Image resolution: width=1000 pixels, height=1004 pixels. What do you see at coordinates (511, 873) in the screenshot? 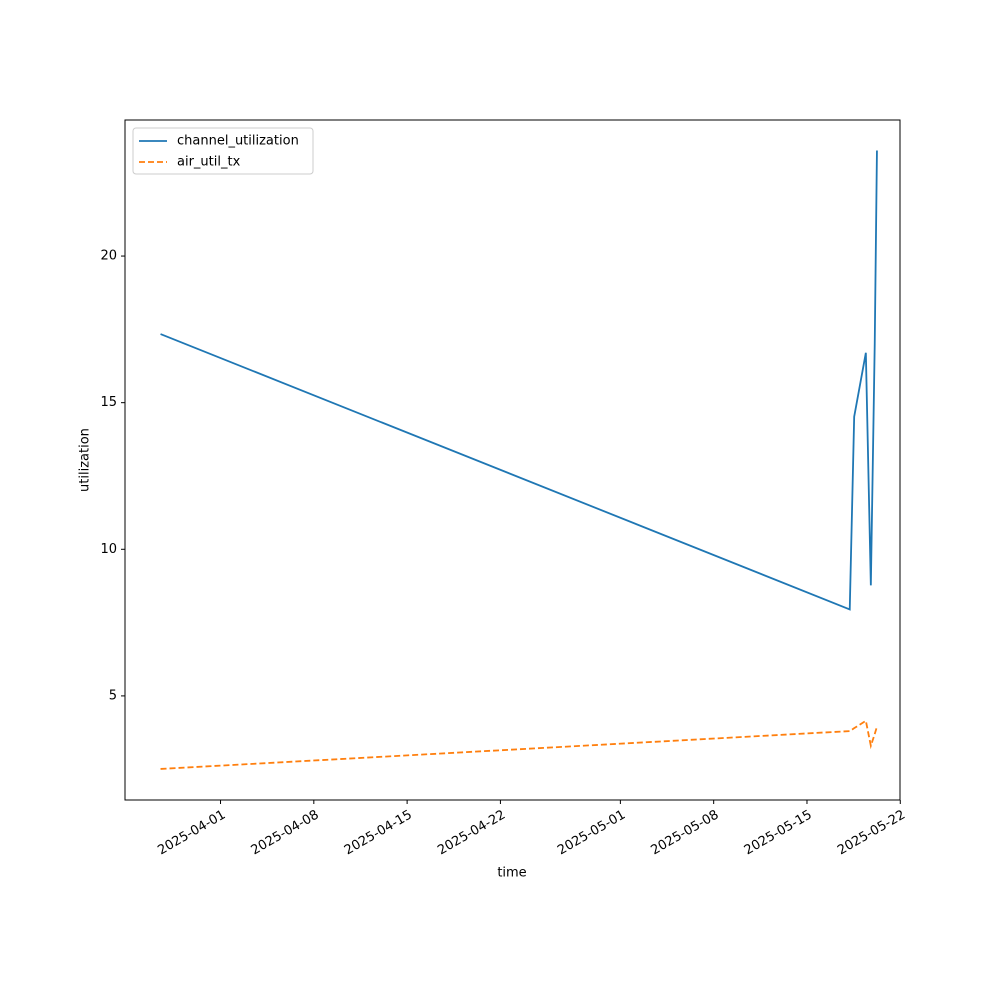
I see `x-axis-label: time` at bounding box center [511, 873].